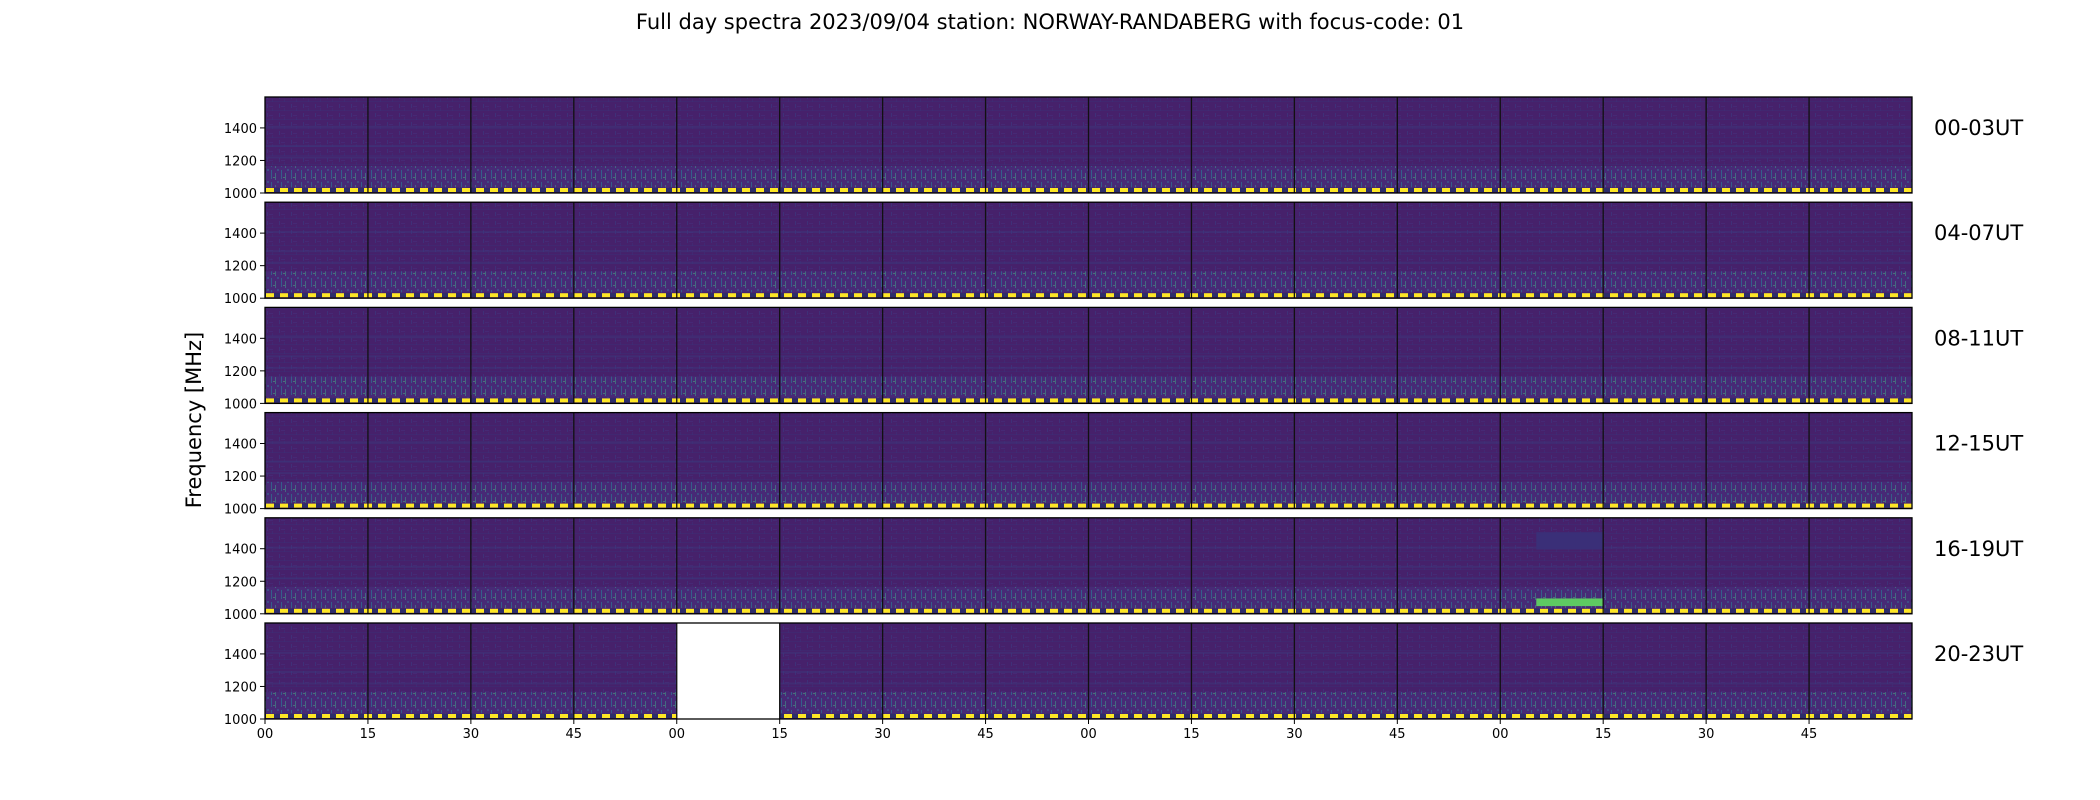 This screenshot has height=800, width=2100. I want to click on spectra-row: 1000 1200 1400 20-23UT, so click(1123, 675).